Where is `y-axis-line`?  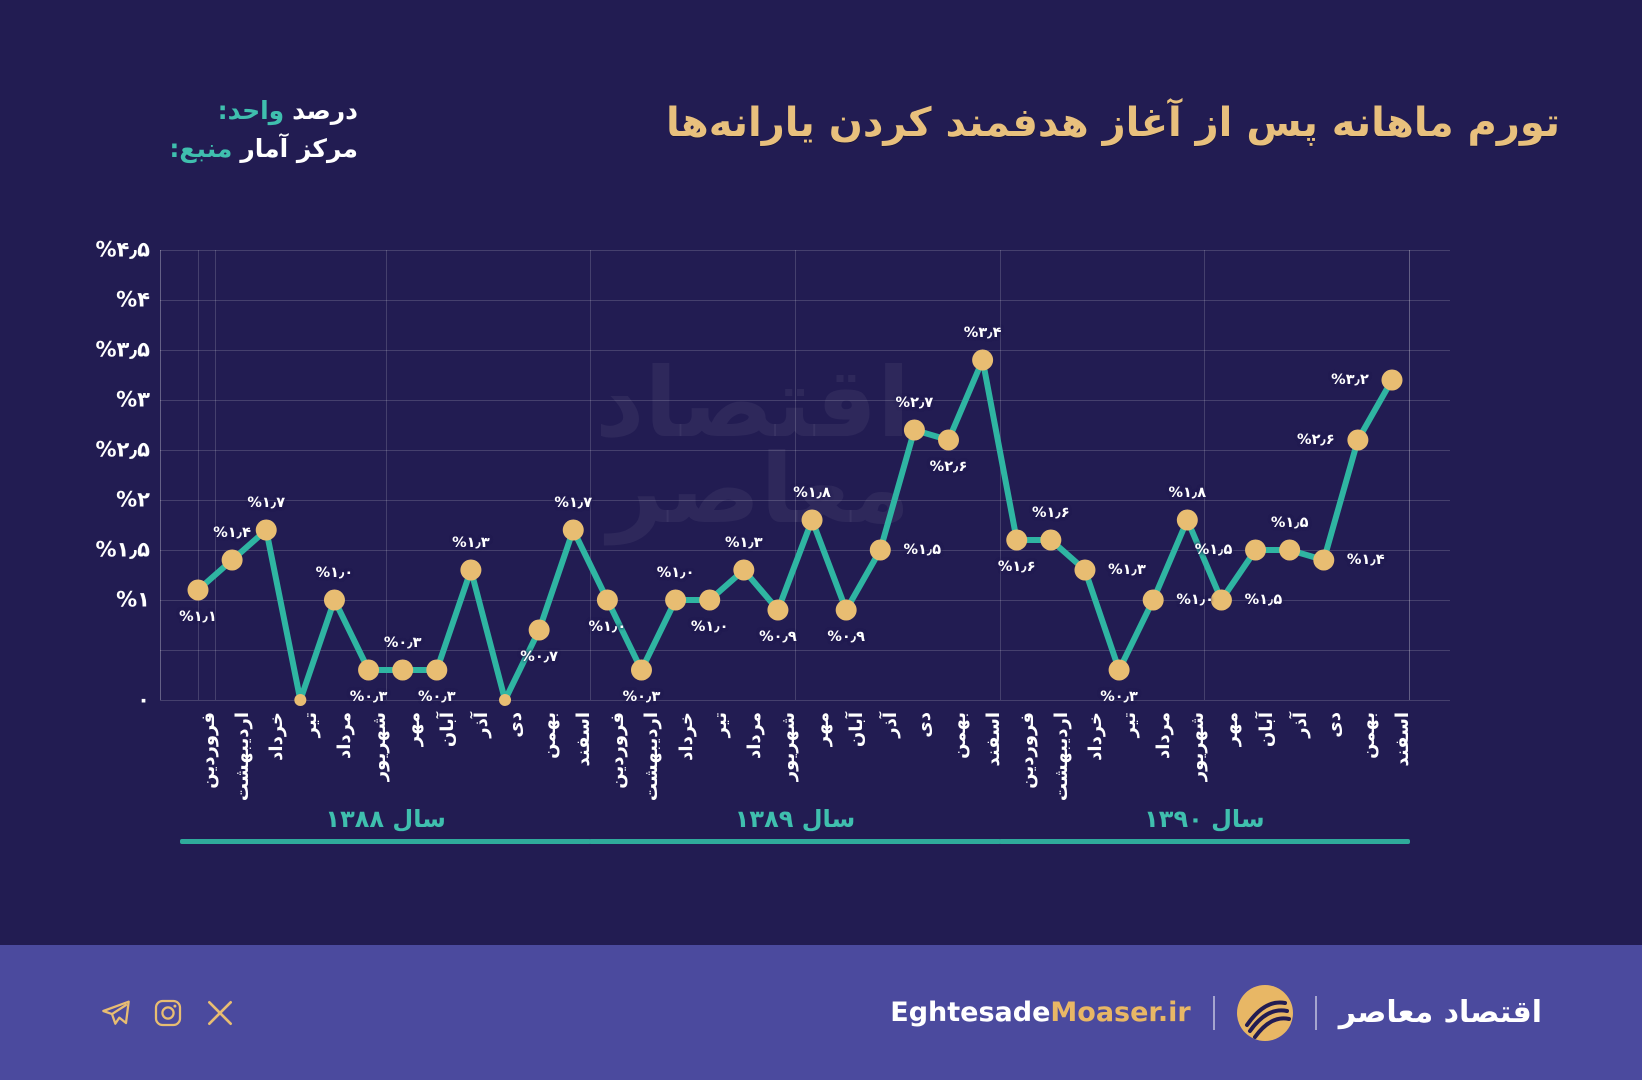
y-axis-line is located at coordinates (160, 475).